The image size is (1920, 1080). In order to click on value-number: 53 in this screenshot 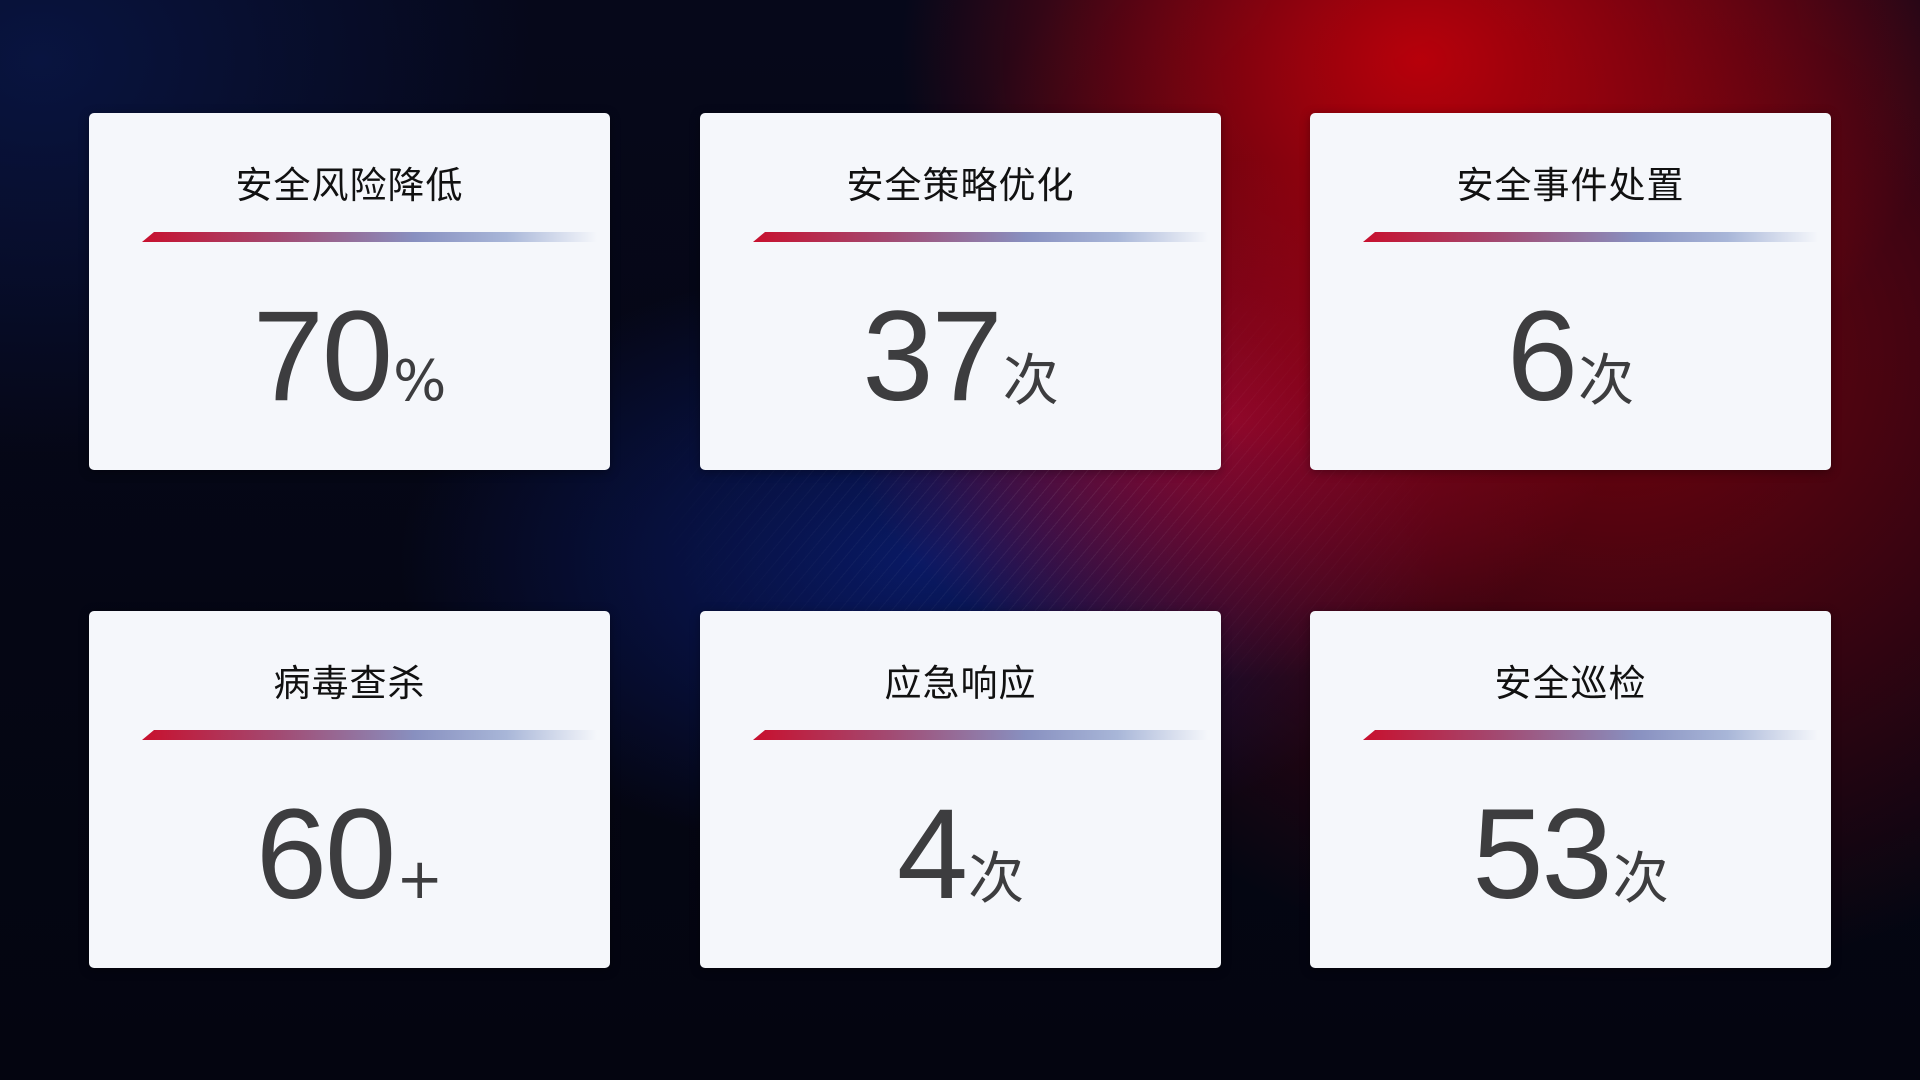, I will do `click(1542, 854)`.